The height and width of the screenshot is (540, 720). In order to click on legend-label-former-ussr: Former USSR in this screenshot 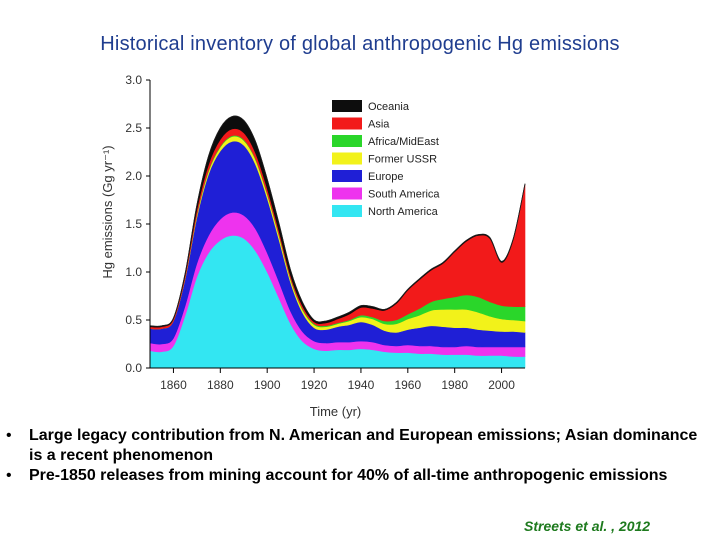, I will do `click(402, 160)`.